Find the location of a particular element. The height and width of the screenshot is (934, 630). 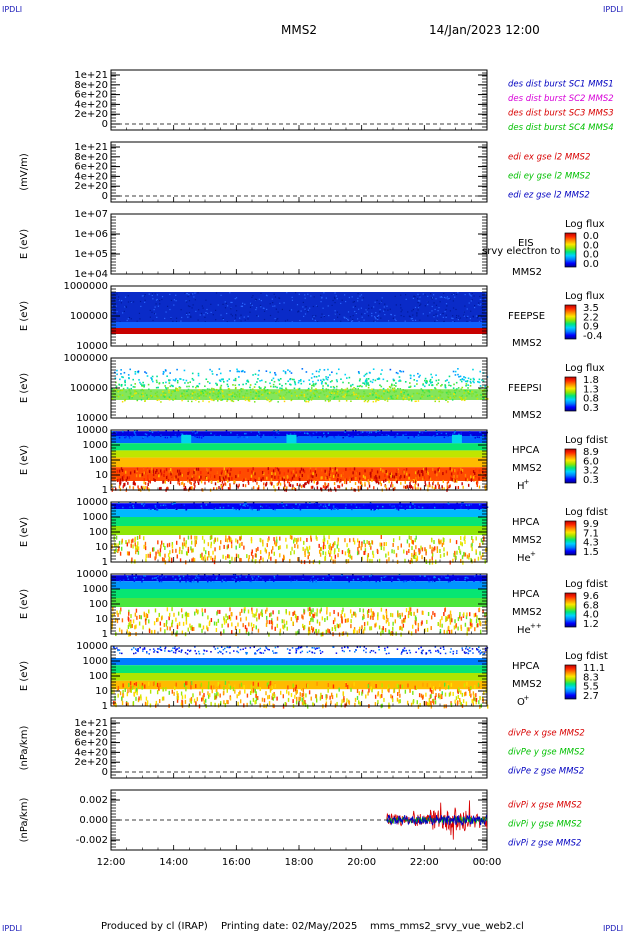

p7-ytick-label: 1 is located at coordinates (105, 562).